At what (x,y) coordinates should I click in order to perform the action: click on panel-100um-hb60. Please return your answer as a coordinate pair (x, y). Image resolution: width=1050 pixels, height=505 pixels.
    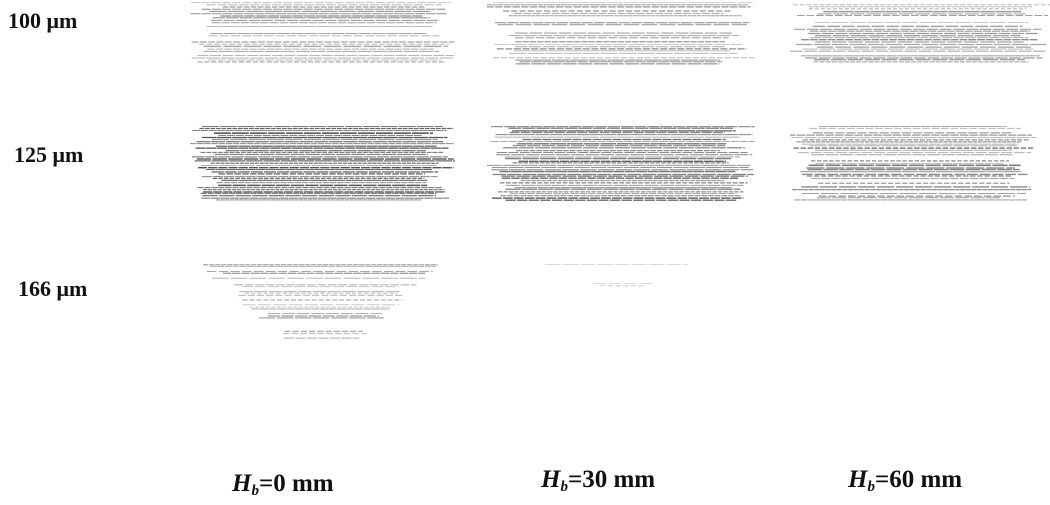
    Looking at the image, I should click on (920, 33).